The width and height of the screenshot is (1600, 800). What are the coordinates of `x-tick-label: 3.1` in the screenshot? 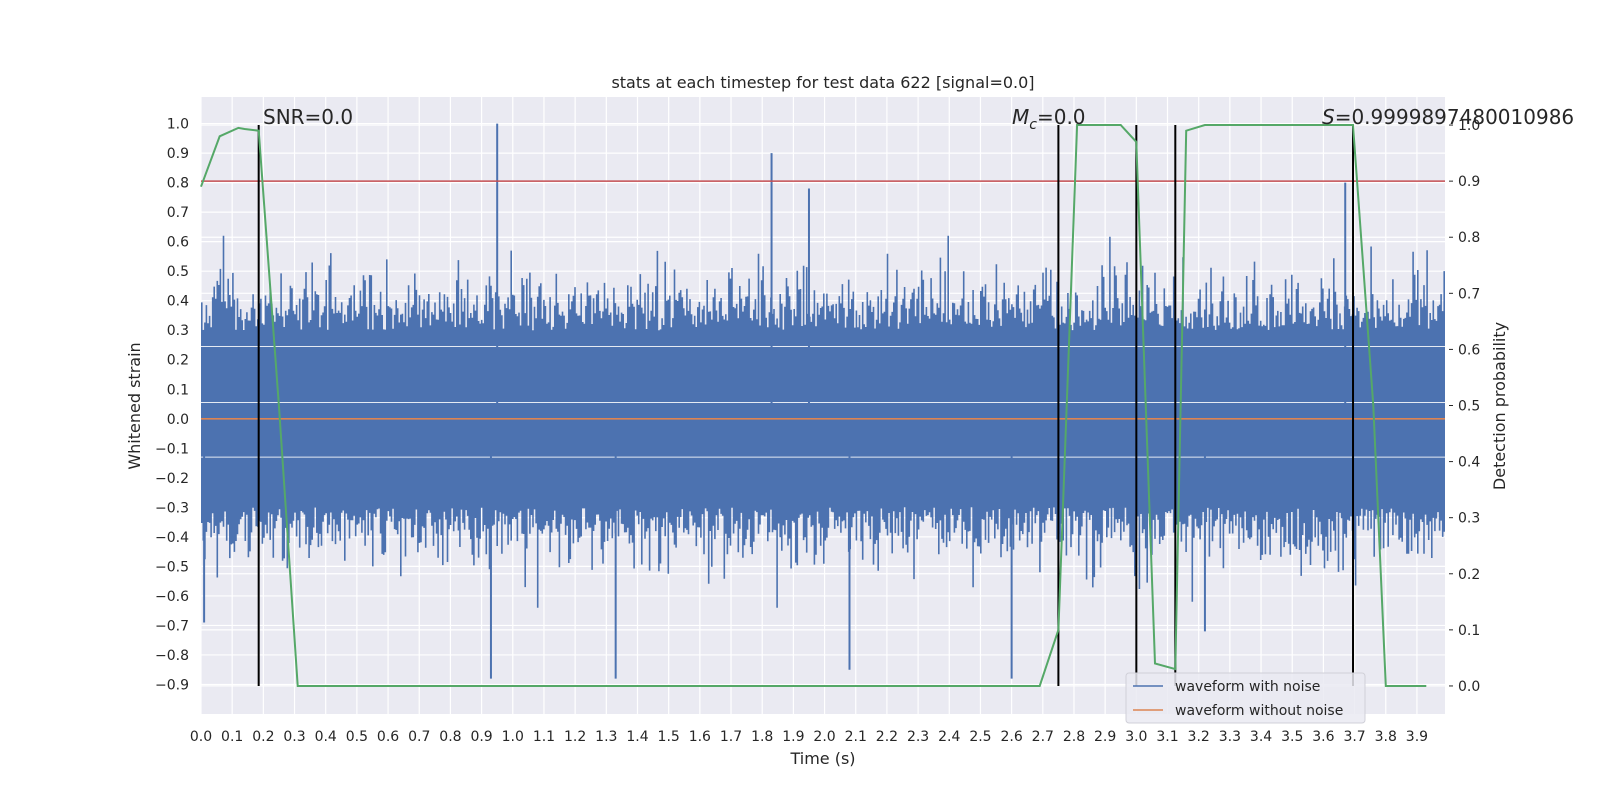 It's located at (1167, 737).